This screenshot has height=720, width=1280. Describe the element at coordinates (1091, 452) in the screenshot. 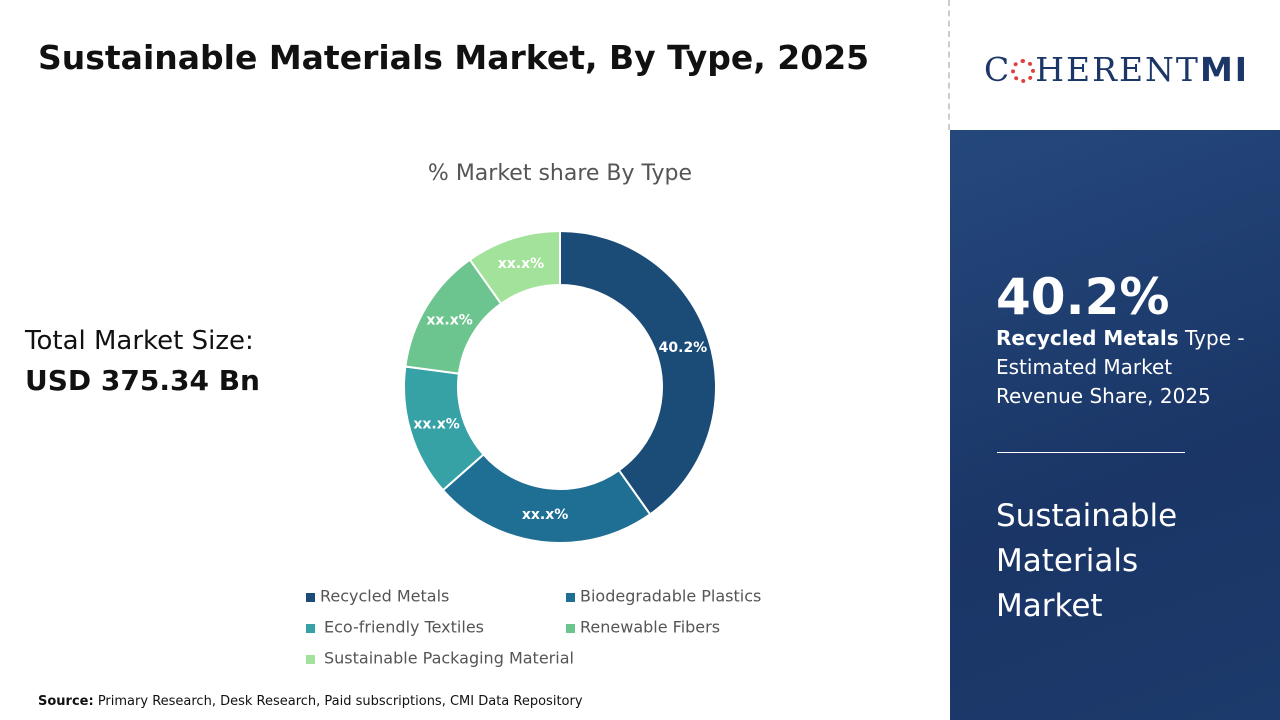

I see `sidebar-rule` at that location.